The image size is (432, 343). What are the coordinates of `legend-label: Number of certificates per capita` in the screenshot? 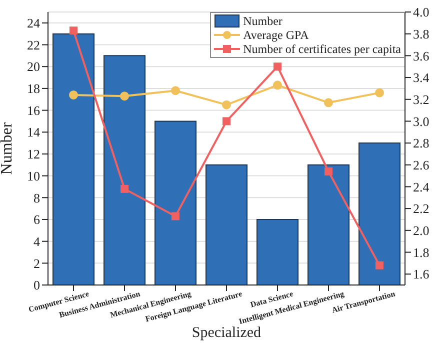 It's located at (322, 49).